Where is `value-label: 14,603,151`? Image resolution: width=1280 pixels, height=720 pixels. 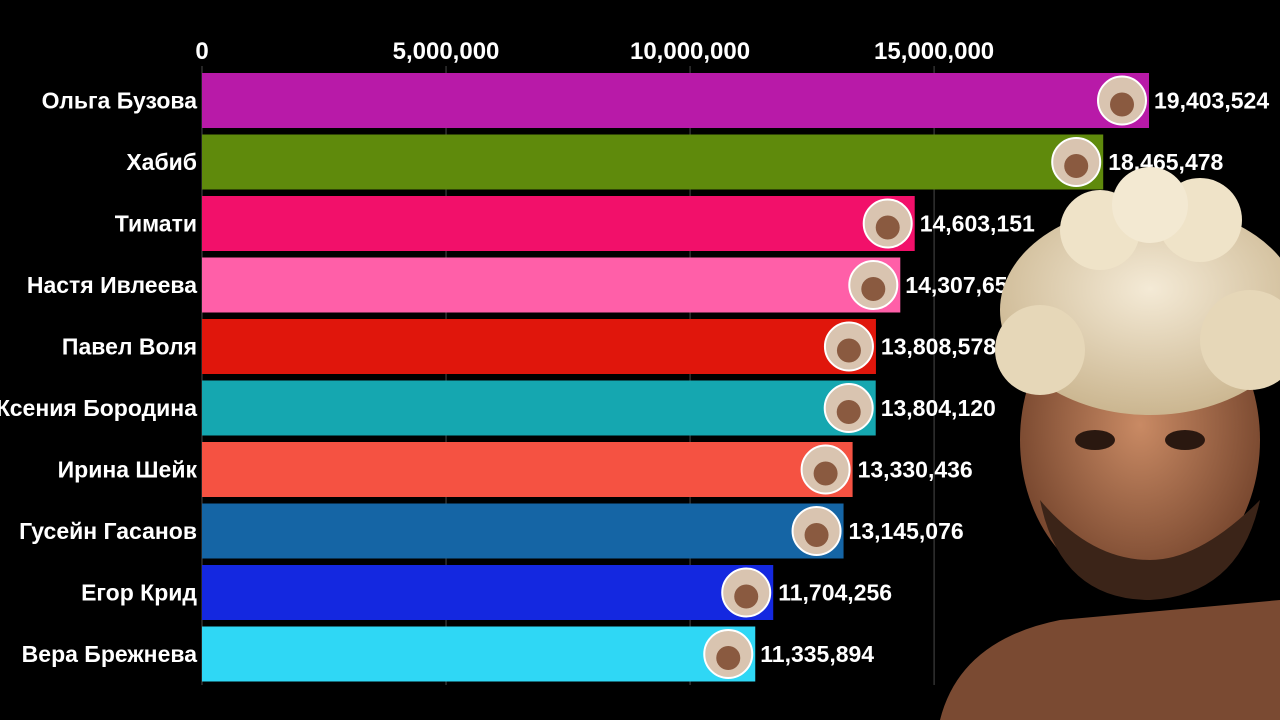
value-label: 14,603,151 is located at coordinates (977, 224).